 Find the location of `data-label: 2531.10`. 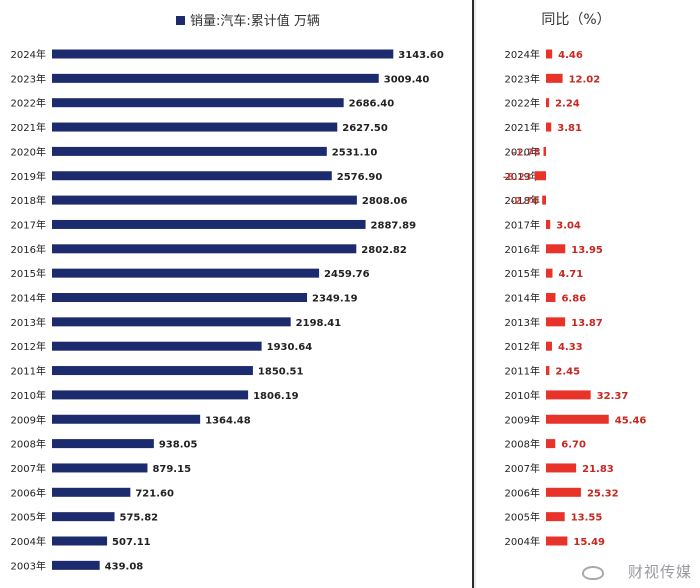

data-label: 2531.10 is located at coordinates (355, 152).